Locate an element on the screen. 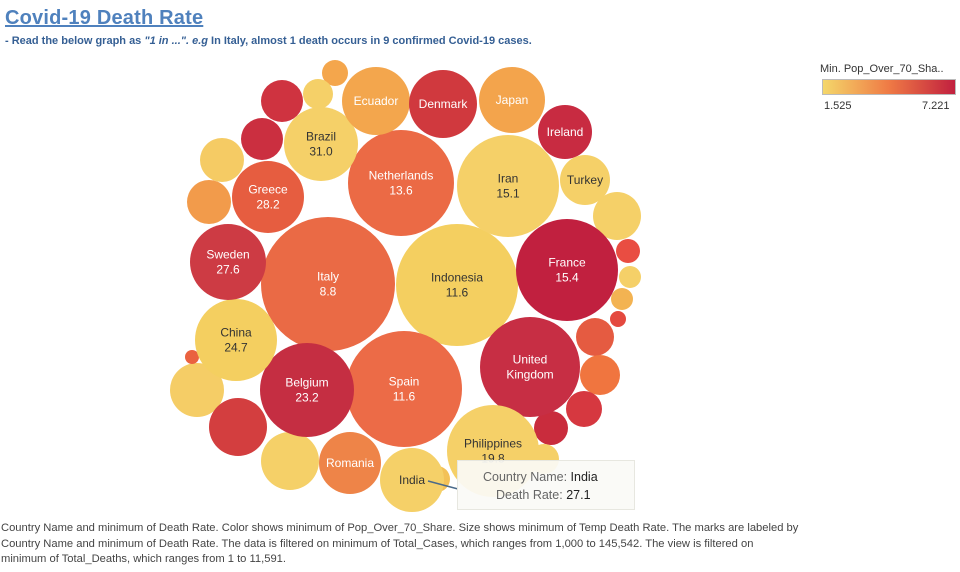 Image resolution: width=960 pixels, height=572 pixels. bubble-country-label: Sweden is located at coordinates (227, 255).